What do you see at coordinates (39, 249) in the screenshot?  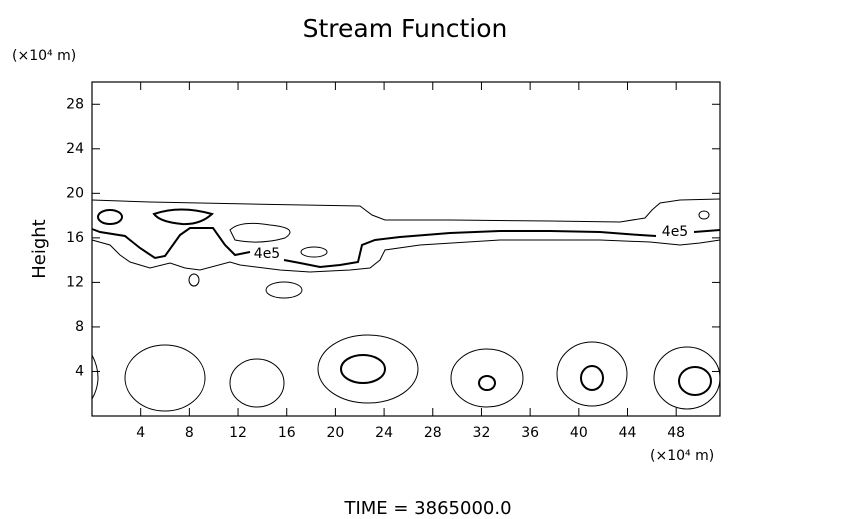 I see `y-axis-label: Height` at bounding box center [39, 249].